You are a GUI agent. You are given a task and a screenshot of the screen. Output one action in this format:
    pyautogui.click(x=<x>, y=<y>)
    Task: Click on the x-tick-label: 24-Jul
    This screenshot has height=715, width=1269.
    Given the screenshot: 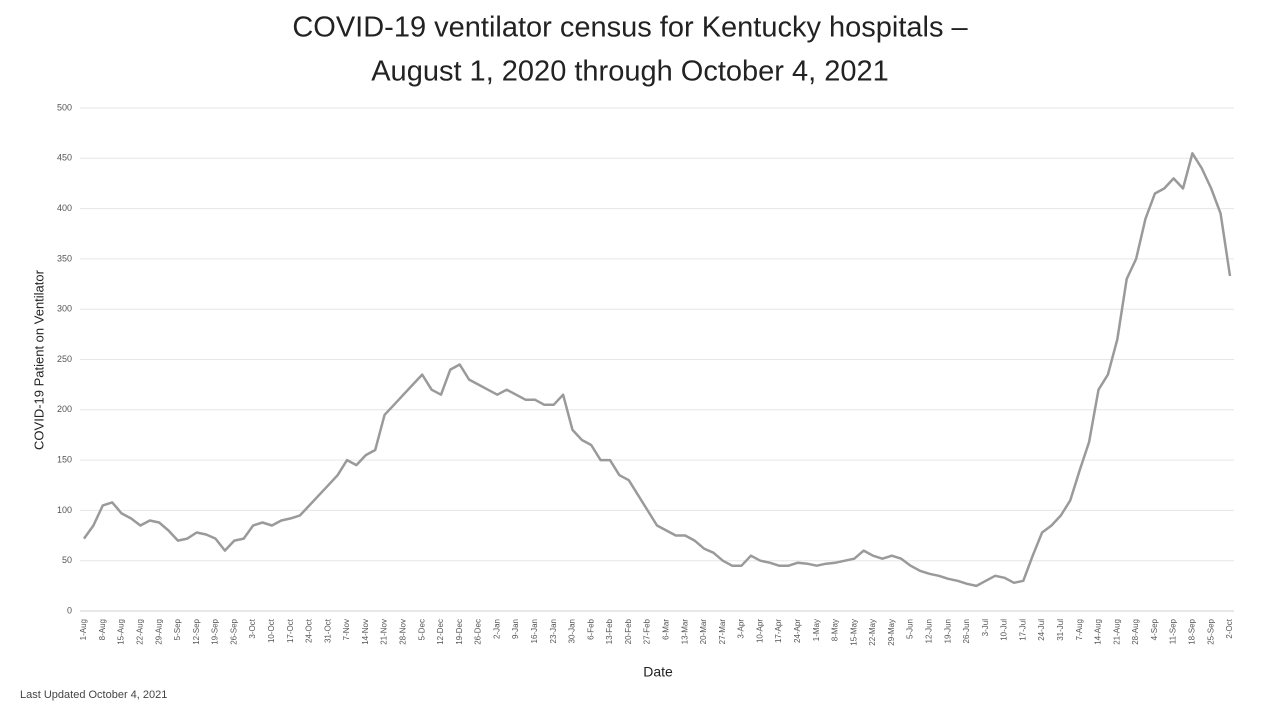 What is the action you would take?
    pyautogui.click(x=1041, y=630)
    